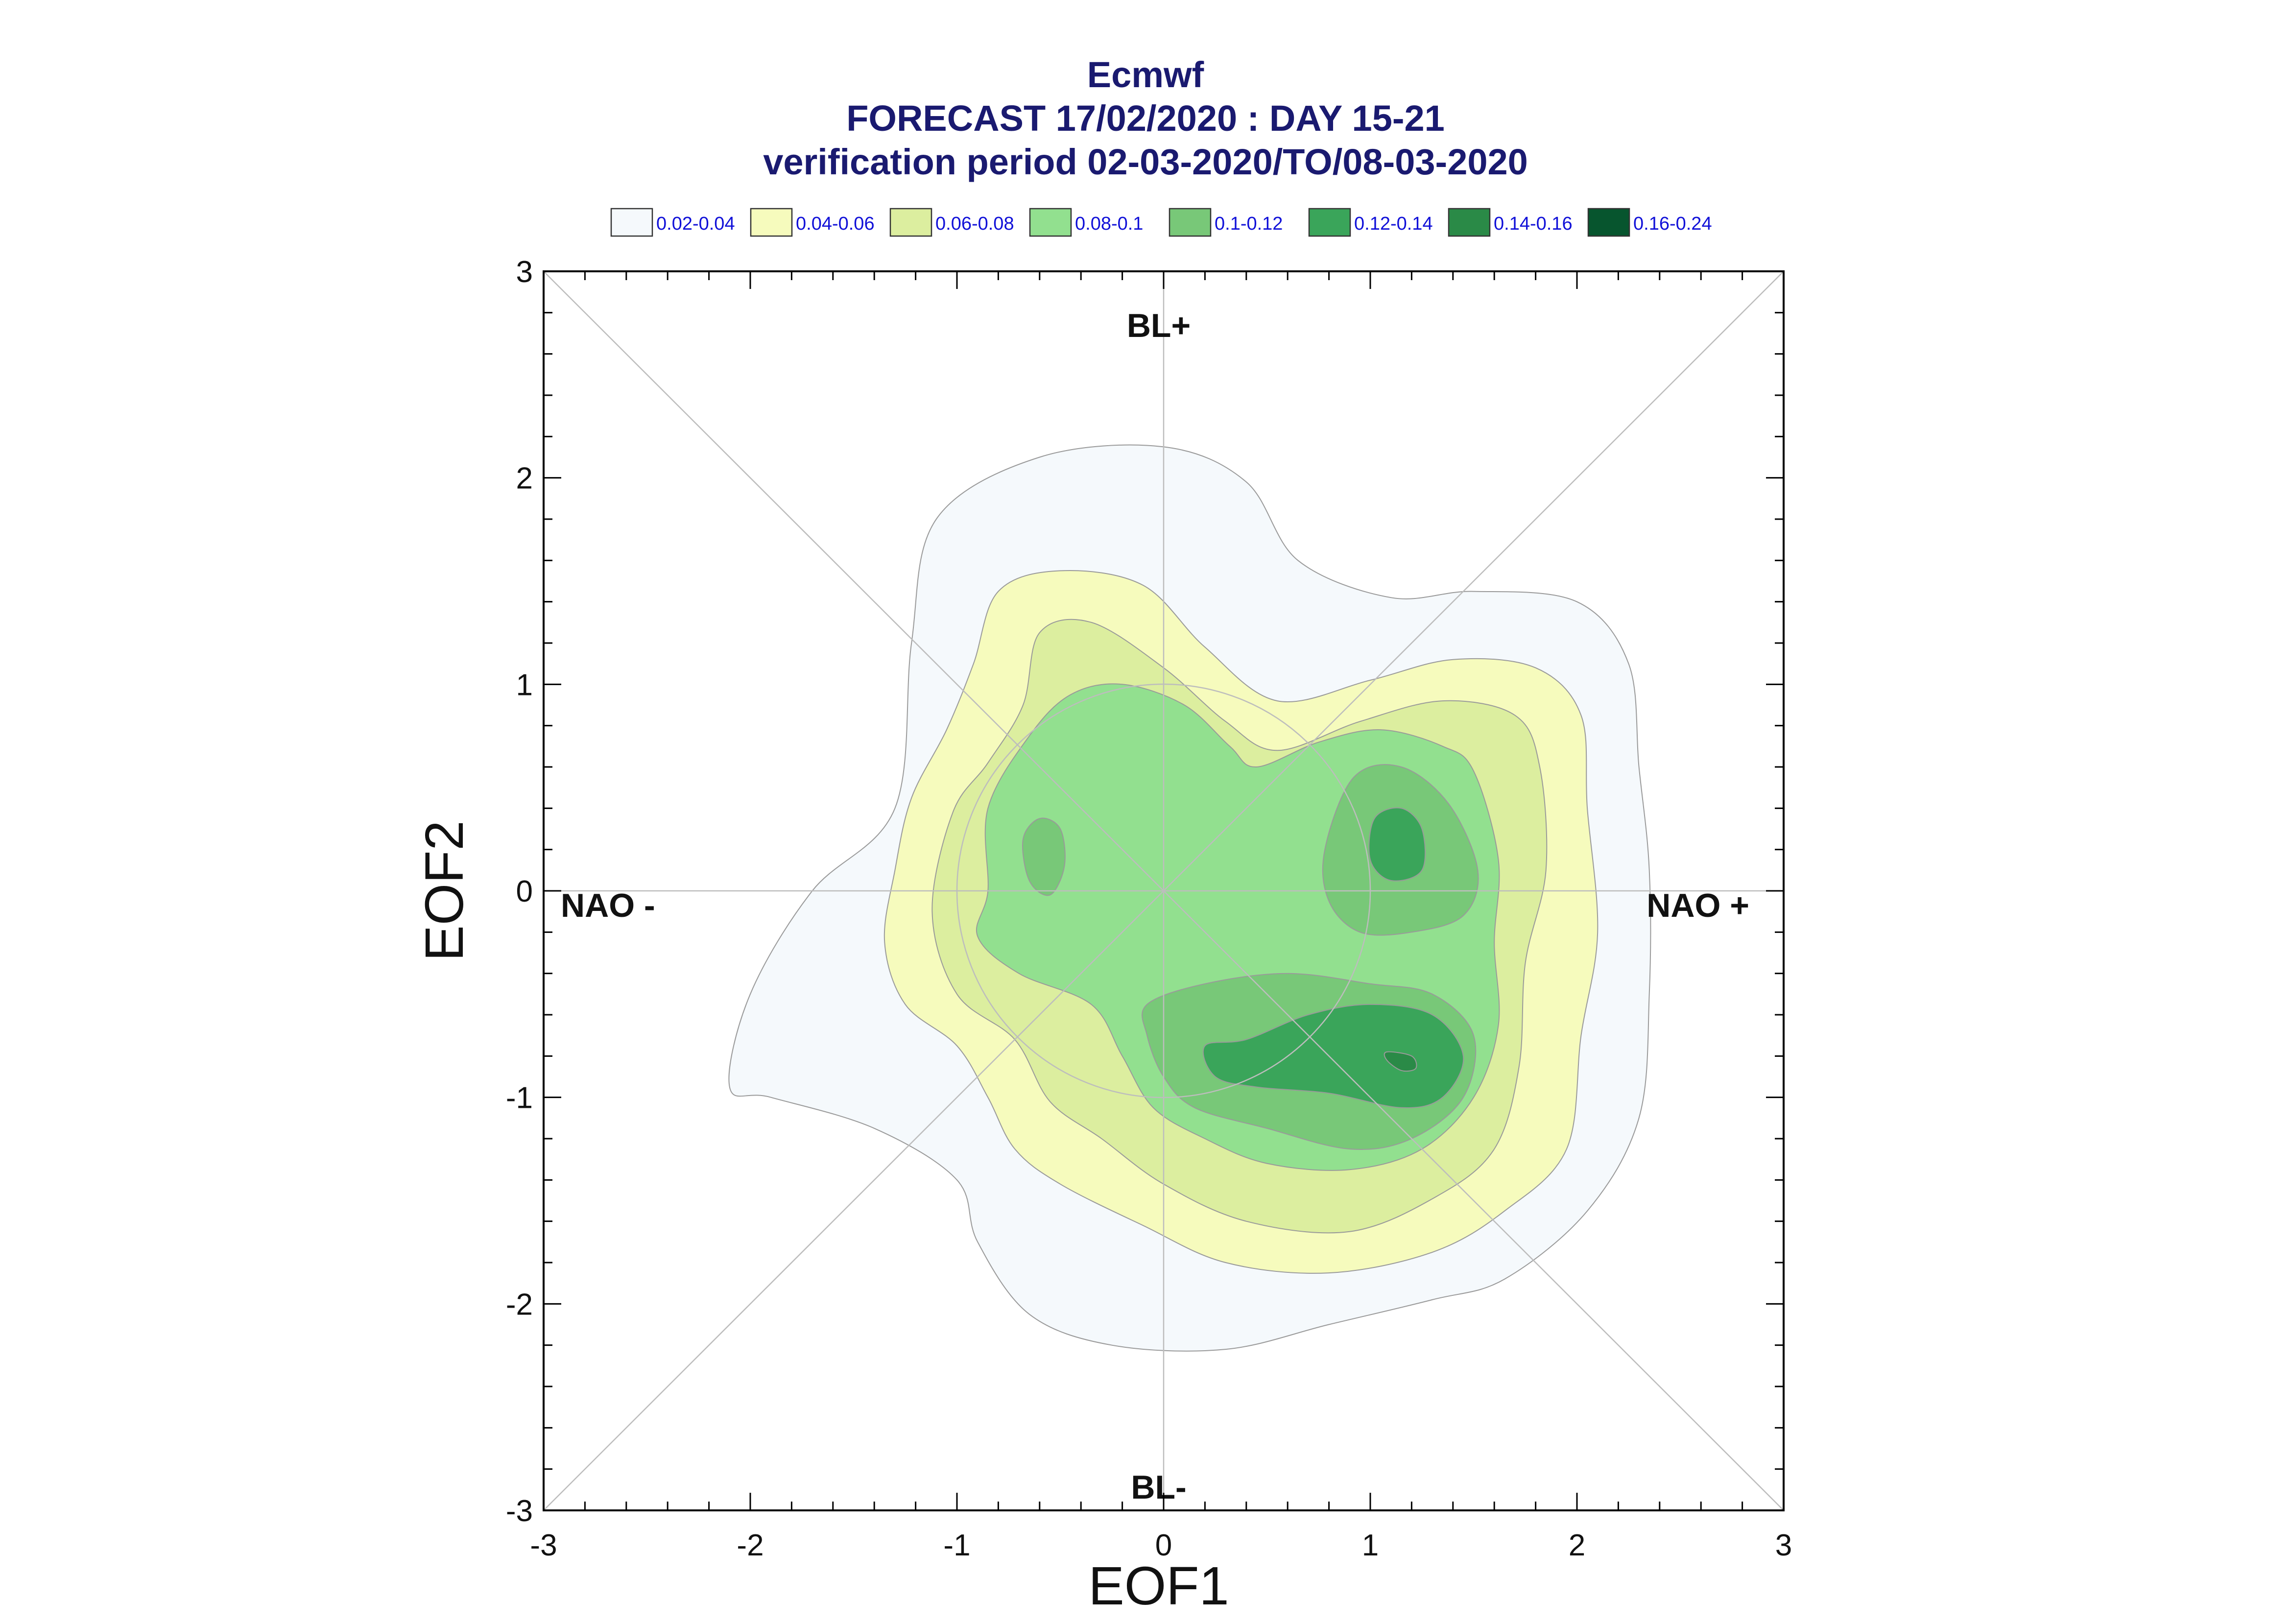 The height and width of the screenshot is (1624, 2291). What do you see at coordinates (1370, 1545) in the screenshot?
I see `x-tick-label: 1` at bounding box center [1370, 1545].